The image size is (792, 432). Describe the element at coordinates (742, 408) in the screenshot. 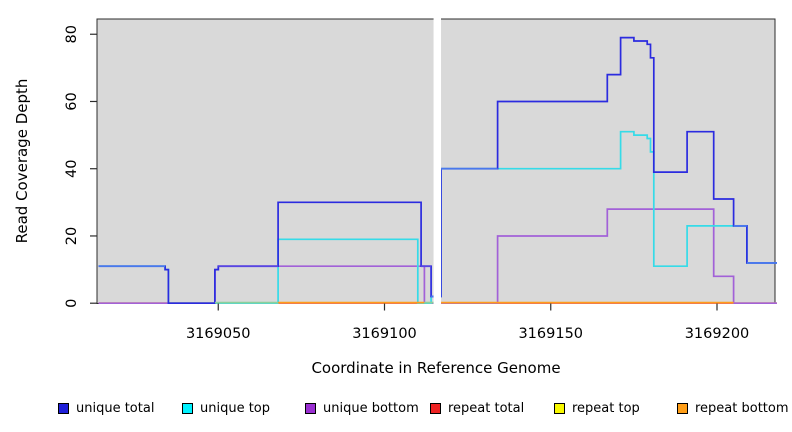

I see `legend-label: repeat bottom` at that location.